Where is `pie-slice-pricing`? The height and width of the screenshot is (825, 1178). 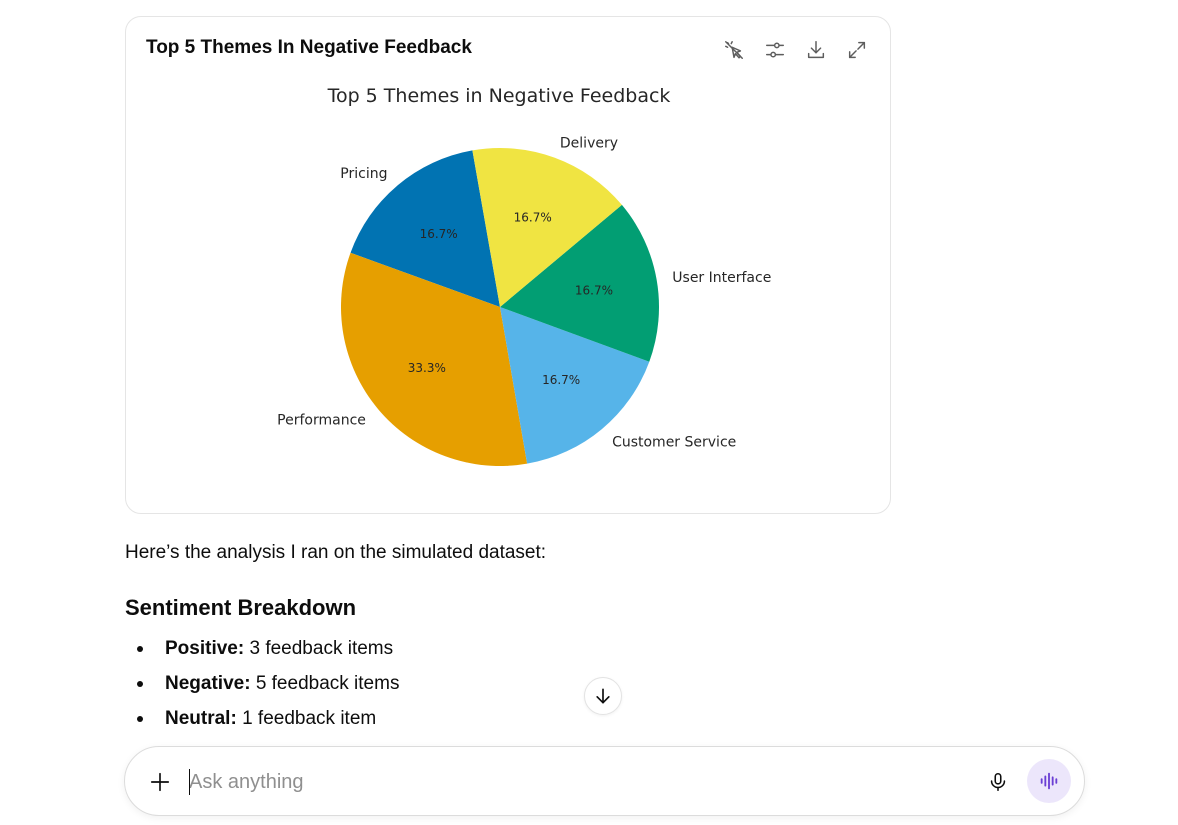 pie-slice-pricing is located at coordinates (425, 228).